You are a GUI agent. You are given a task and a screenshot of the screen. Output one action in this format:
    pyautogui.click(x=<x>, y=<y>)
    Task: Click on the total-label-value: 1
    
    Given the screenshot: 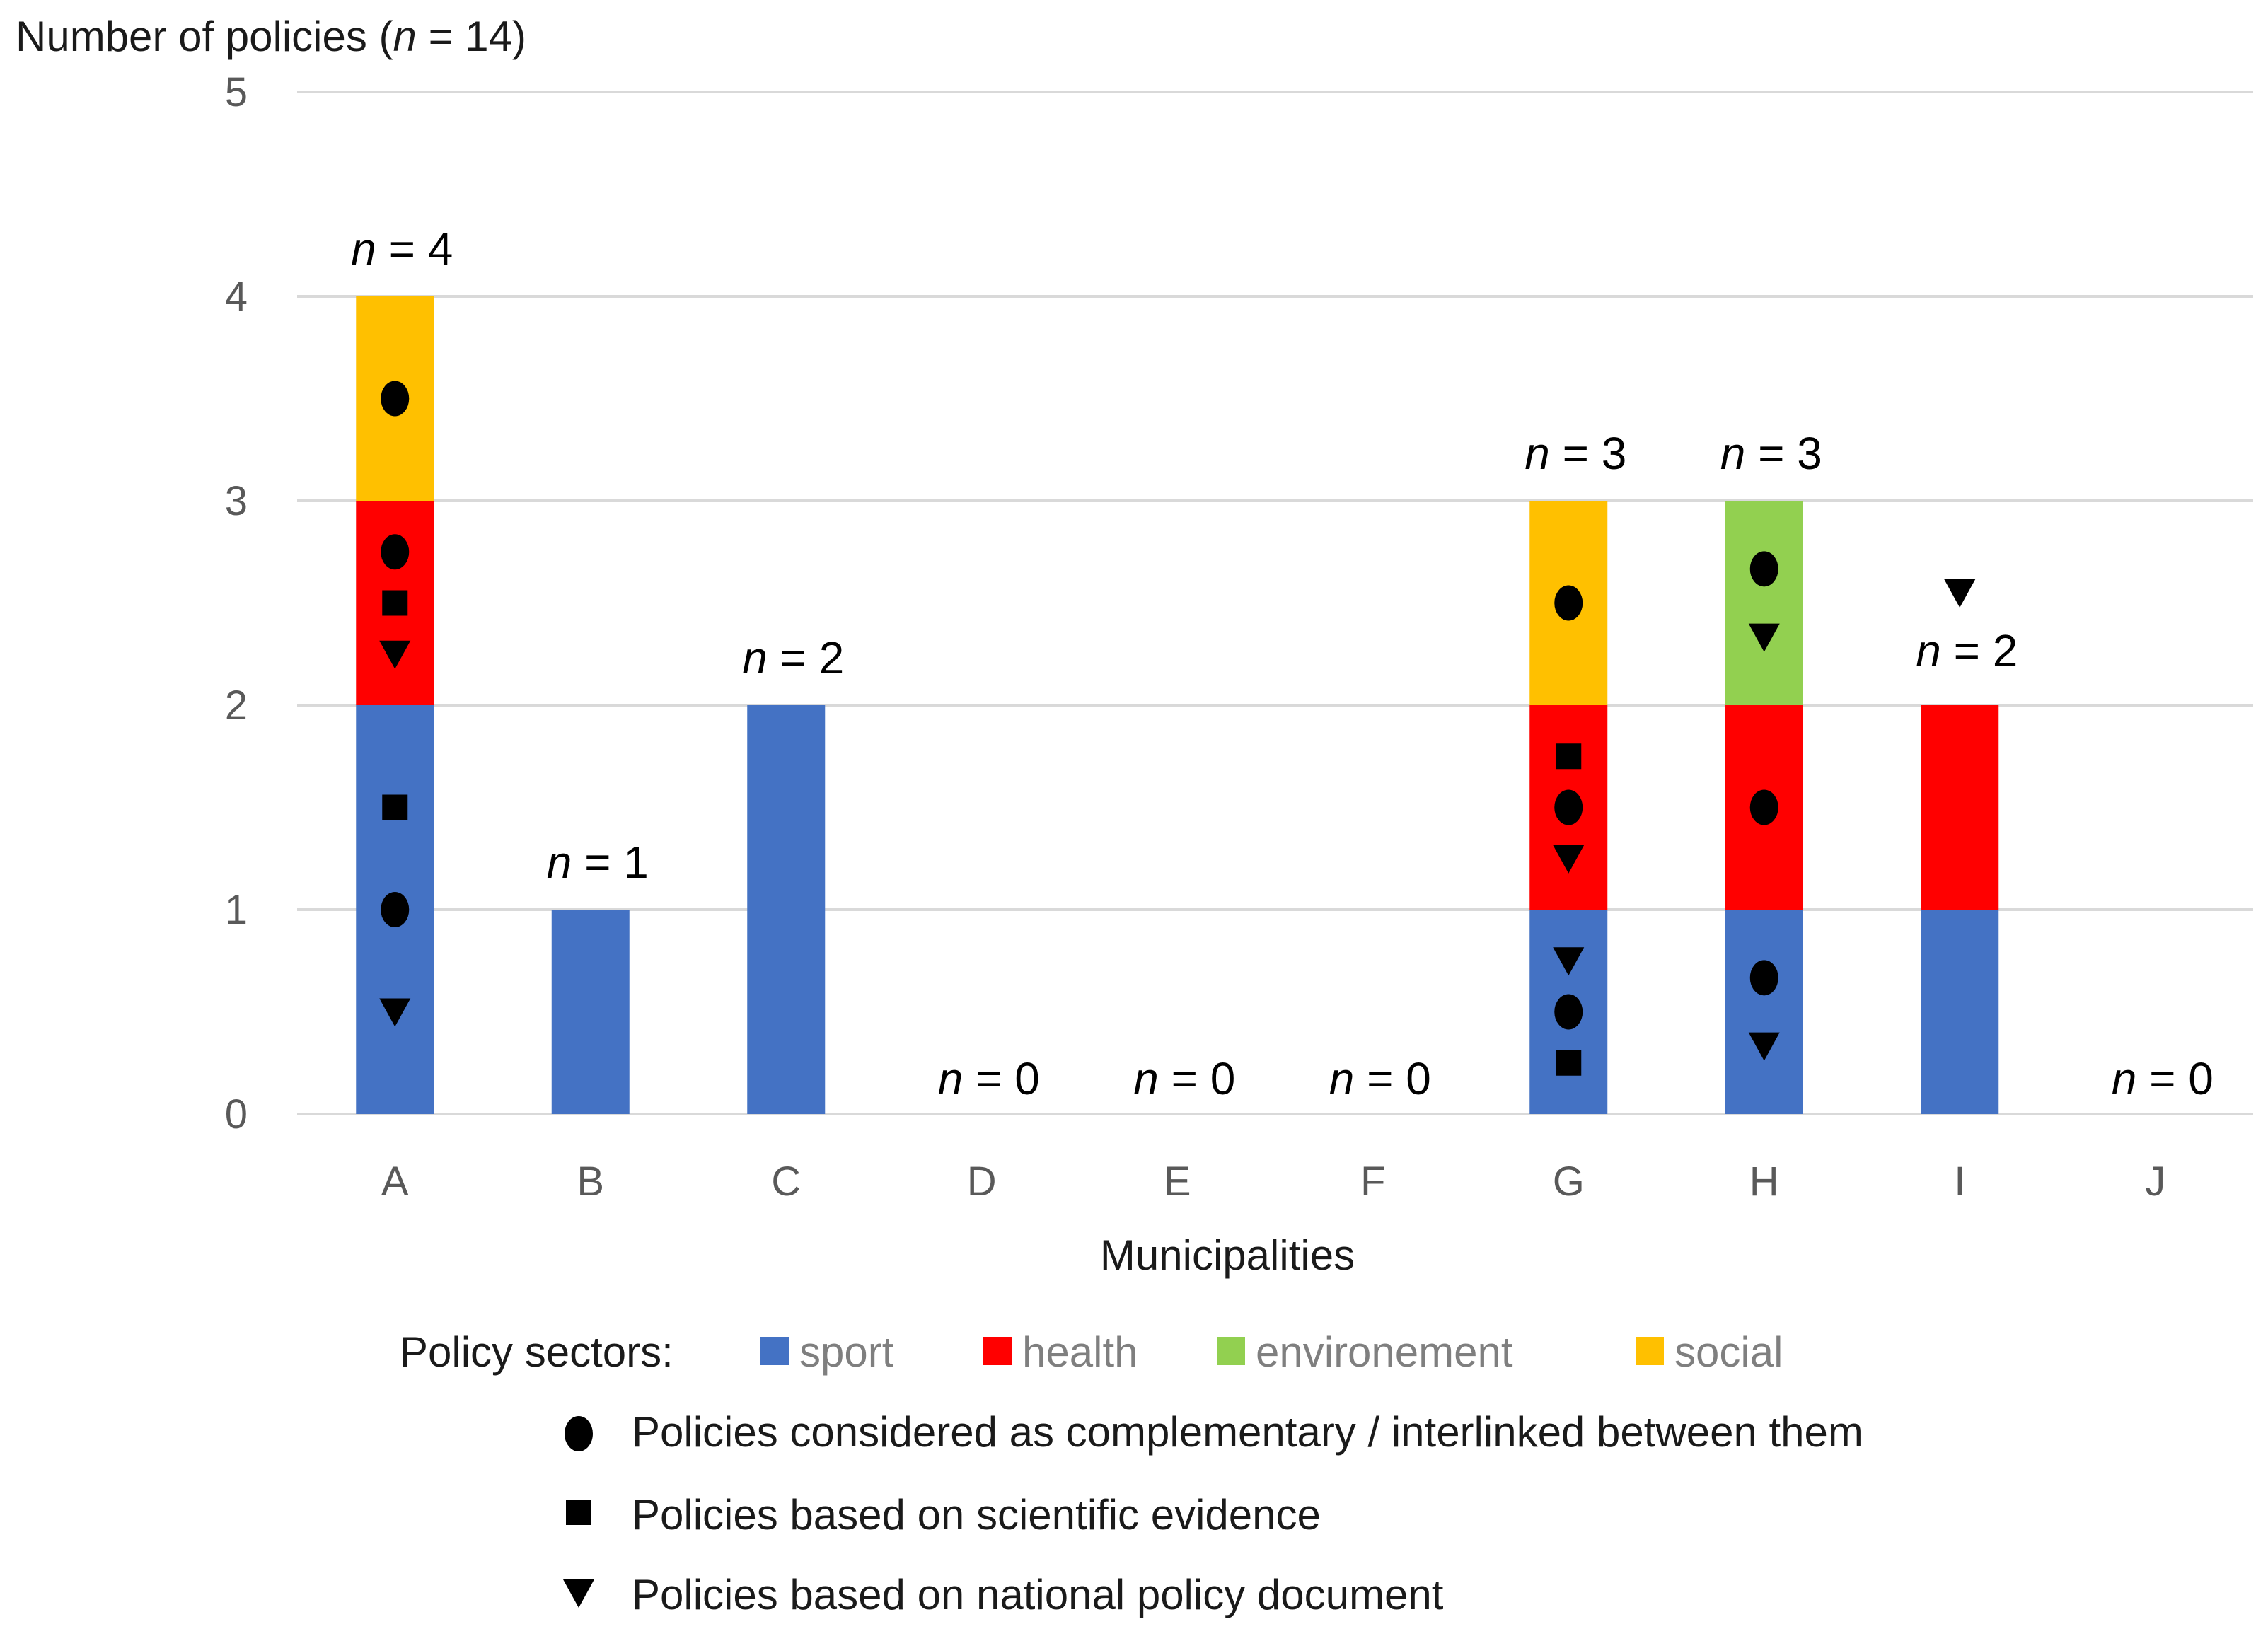 What is the action you would take?
    pyautogui.click(x=636, y=862)
    